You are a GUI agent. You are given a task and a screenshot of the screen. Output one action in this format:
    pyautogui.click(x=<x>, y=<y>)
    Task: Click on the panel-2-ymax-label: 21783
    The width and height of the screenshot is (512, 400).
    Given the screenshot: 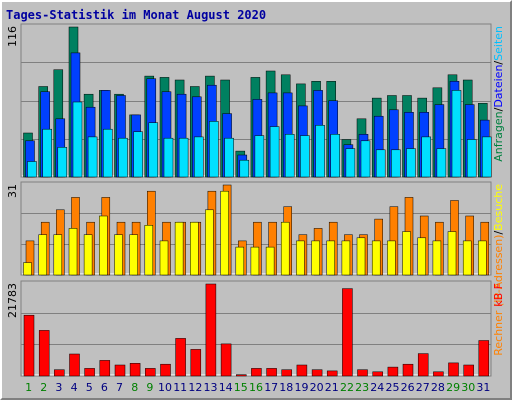 What is the action you would take?
    pyautogui.click(x=12, y=300)
    